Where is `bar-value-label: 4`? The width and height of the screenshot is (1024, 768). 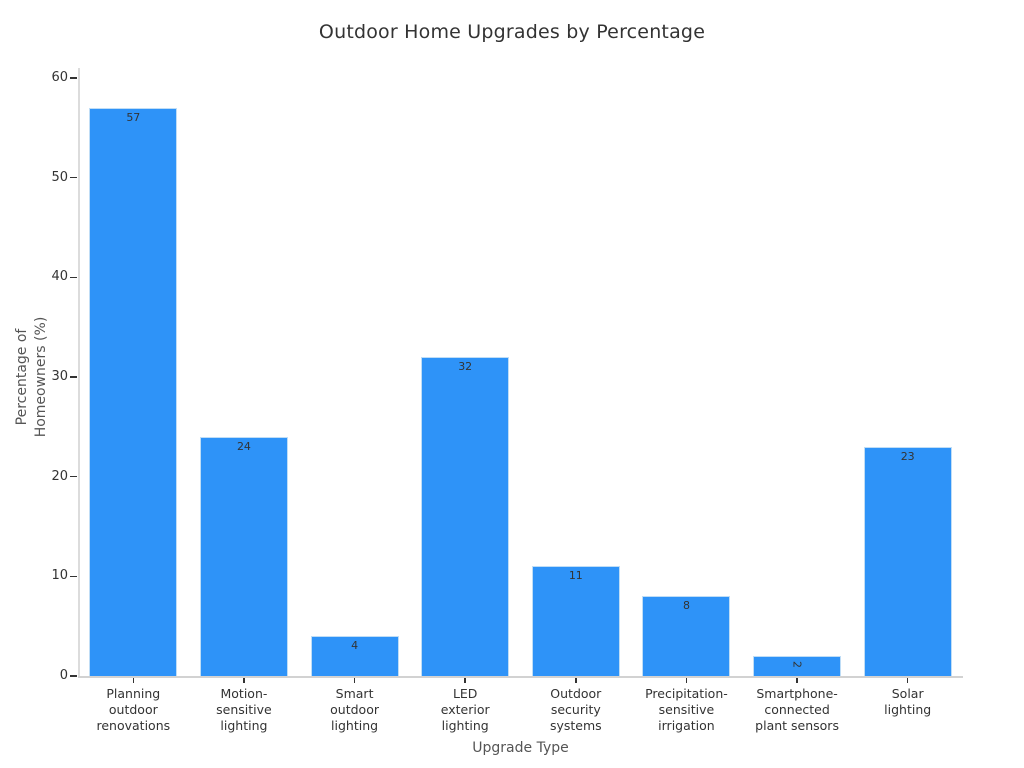
bar-value-label: 4 is located at coordinates (355, 646).